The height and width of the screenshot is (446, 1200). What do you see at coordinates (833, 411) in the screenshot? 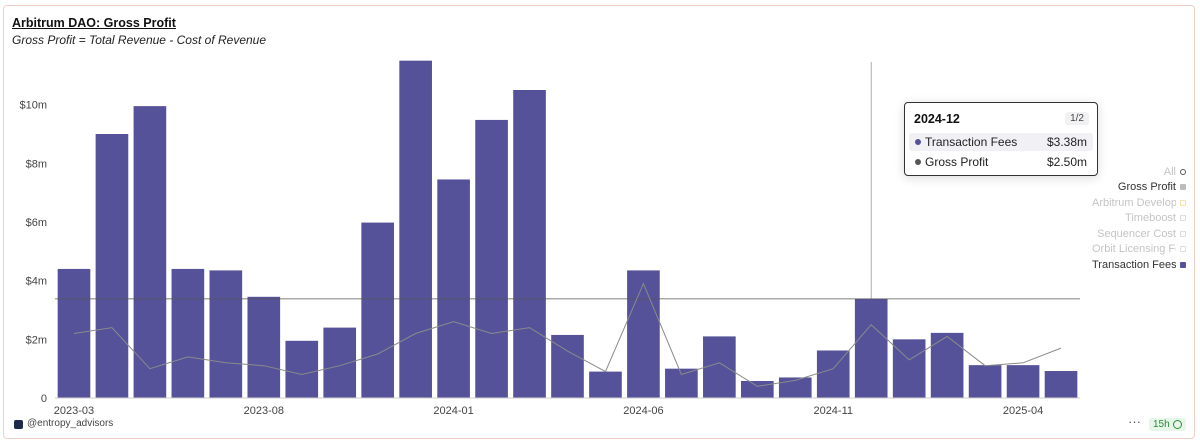
I see `x-tick-label: 2024-11` at bounding box center [833, 411].